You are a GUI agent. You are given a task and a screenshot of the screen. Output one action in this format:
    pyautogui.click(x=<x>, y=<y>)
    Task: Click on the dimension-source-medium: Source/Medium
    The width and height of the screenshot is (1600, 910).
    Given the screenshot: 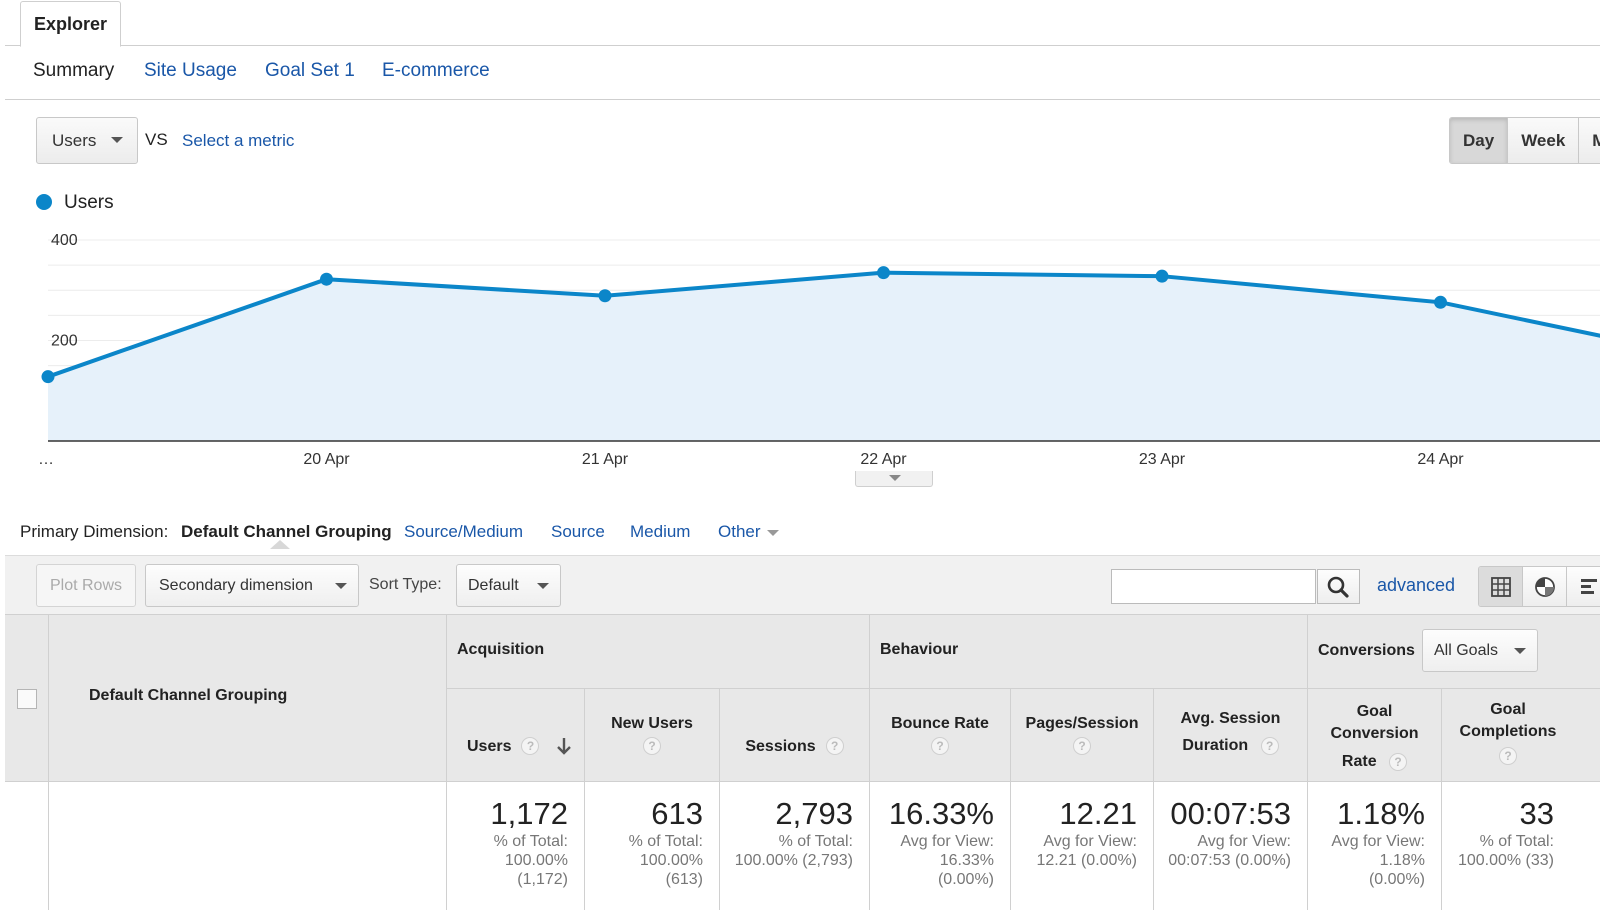 What is the action you would take?
    pyautogui.click(x=464, y=531)
    